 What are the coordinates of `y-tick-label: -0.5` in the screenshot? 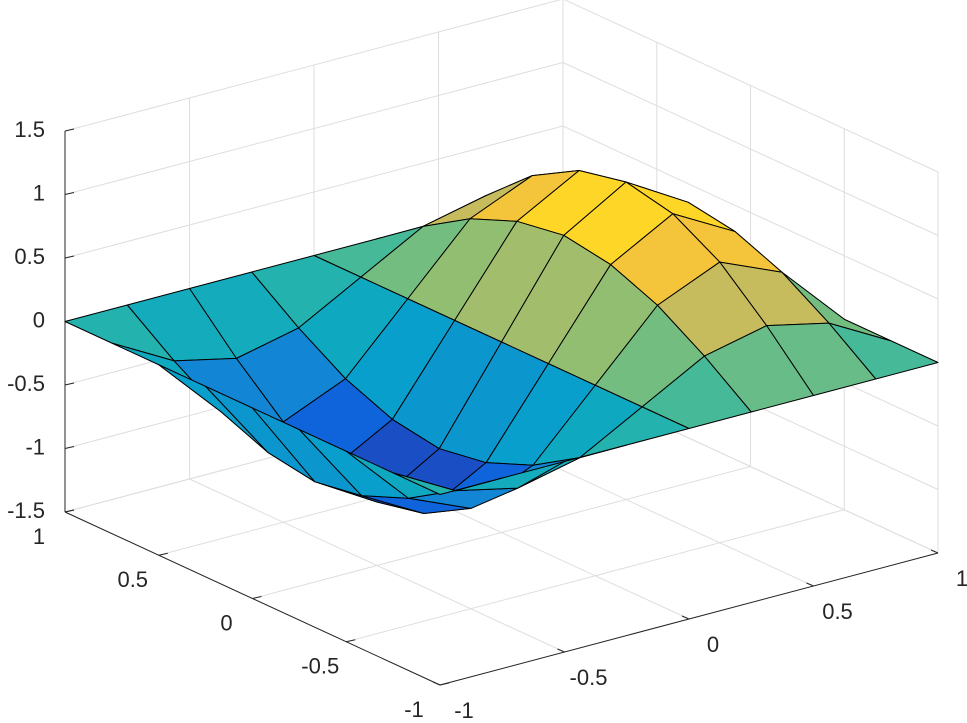 It's located at (320, 666).